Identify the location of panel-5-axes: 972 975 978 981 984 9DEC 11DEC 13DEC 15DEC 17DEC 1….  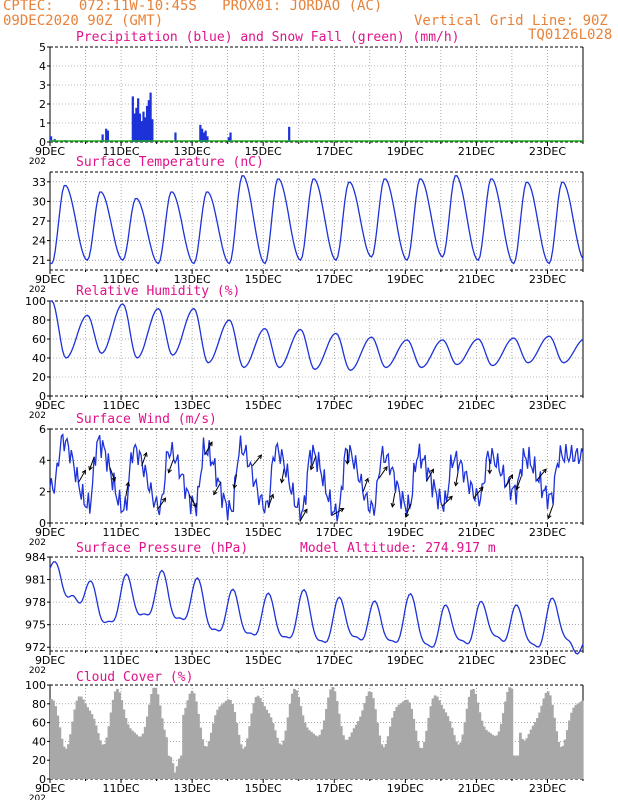
(304, 613).